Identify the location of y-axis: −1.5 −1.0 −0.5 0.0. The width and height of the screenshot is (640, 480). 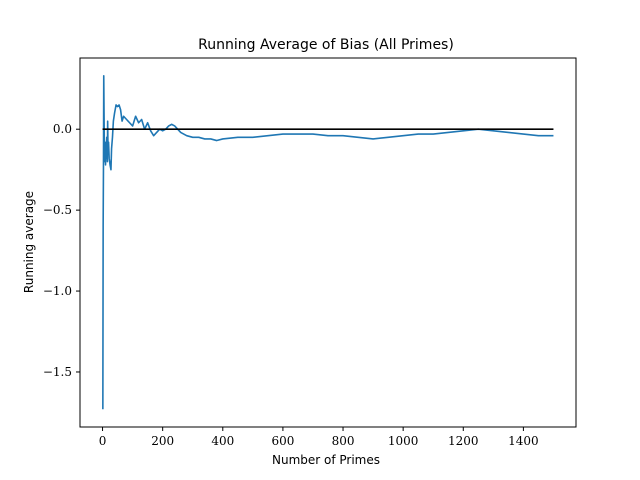
(61, 250).